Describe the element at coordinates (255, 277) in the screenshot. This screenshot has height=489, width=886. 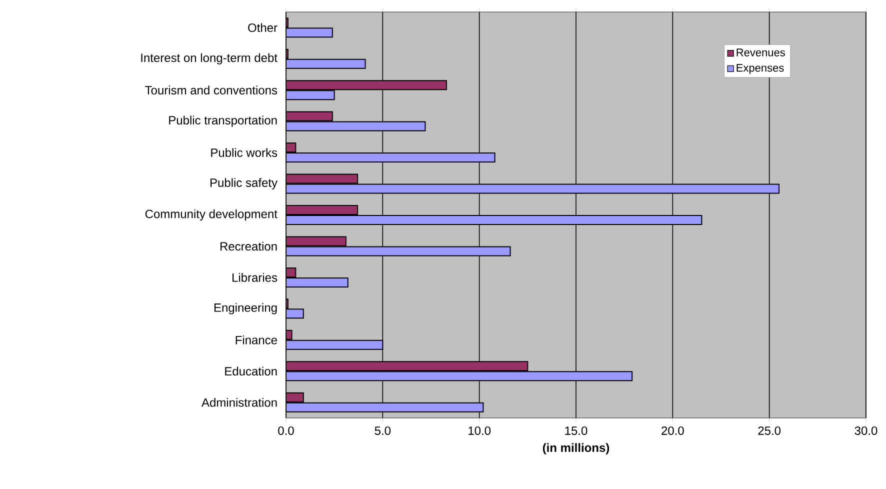
I see `y-tick-label: Libraries` at that location.